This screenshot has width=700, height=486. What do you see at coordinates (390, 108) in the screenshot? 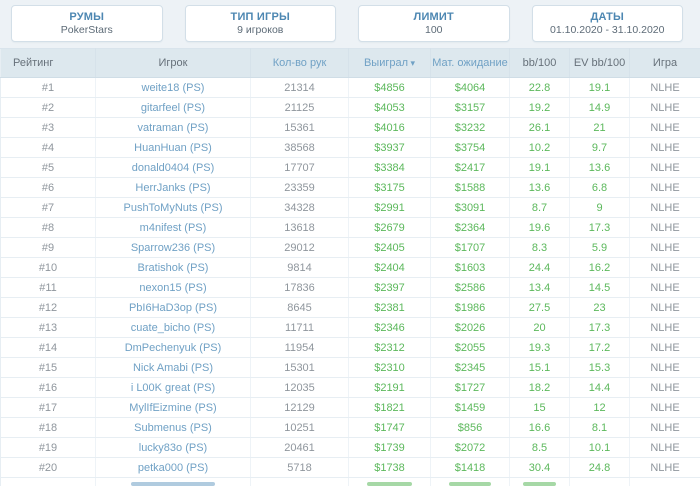
I see `won-cell: $4053` at bounding box center [390, 108].